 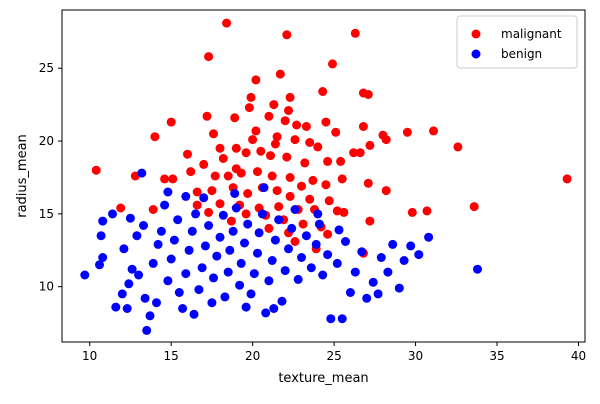 I want to click on x-tick-label: 25, so click(x=333, y=356).